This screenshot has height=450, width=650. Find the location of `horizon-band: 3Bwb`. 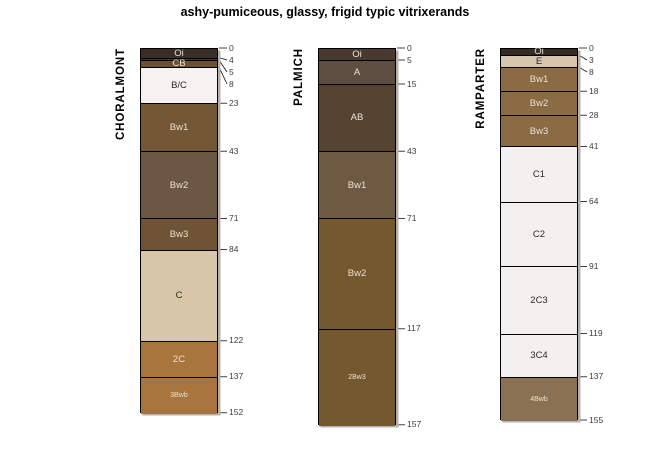

horizon-band: 3Bwb is located at coordinates (179, 395).